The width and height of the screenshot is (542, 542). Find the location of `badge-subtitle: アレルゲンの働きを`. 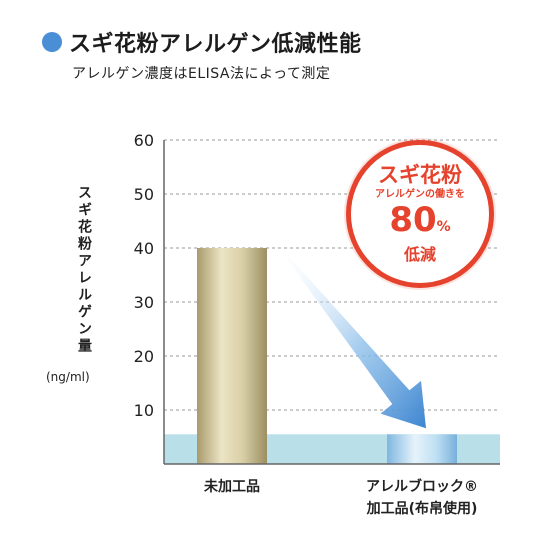

badge-subtitle: アレルゲンの働きを is located at coordinates (420, 194).